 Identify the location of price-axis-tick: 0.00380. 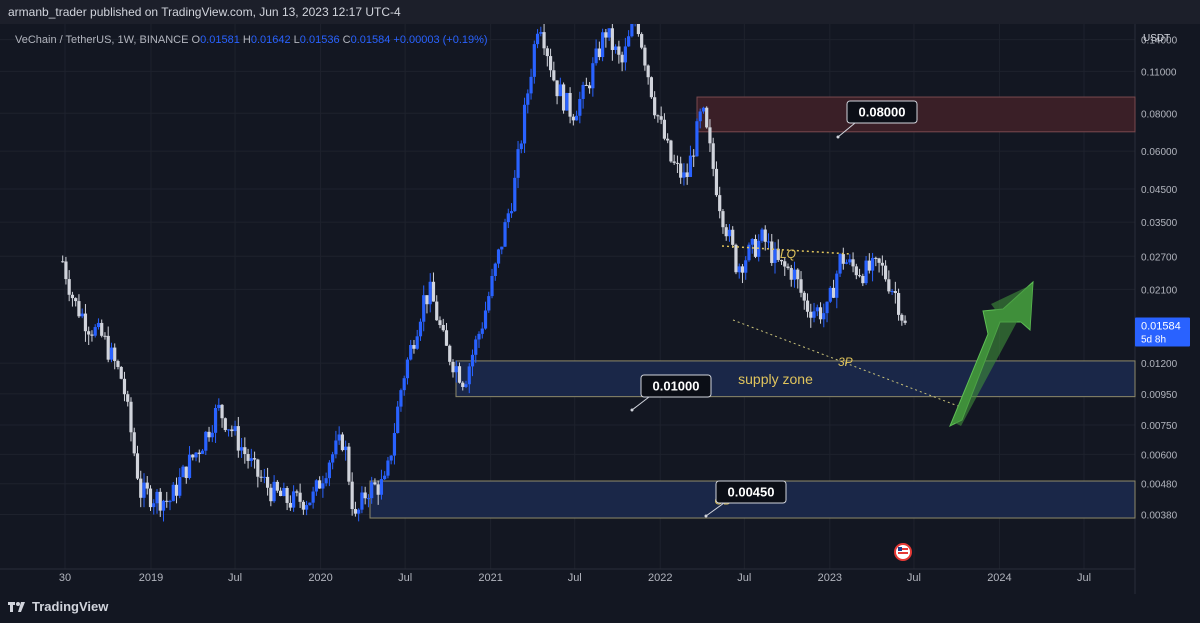
(1159, 516).